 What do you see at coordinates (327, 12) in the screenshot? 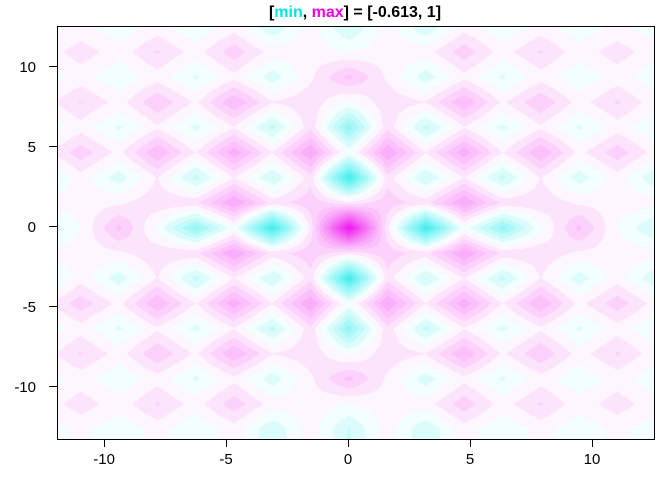
I see `plot-title-part: max` at bounding box center [327, 12].